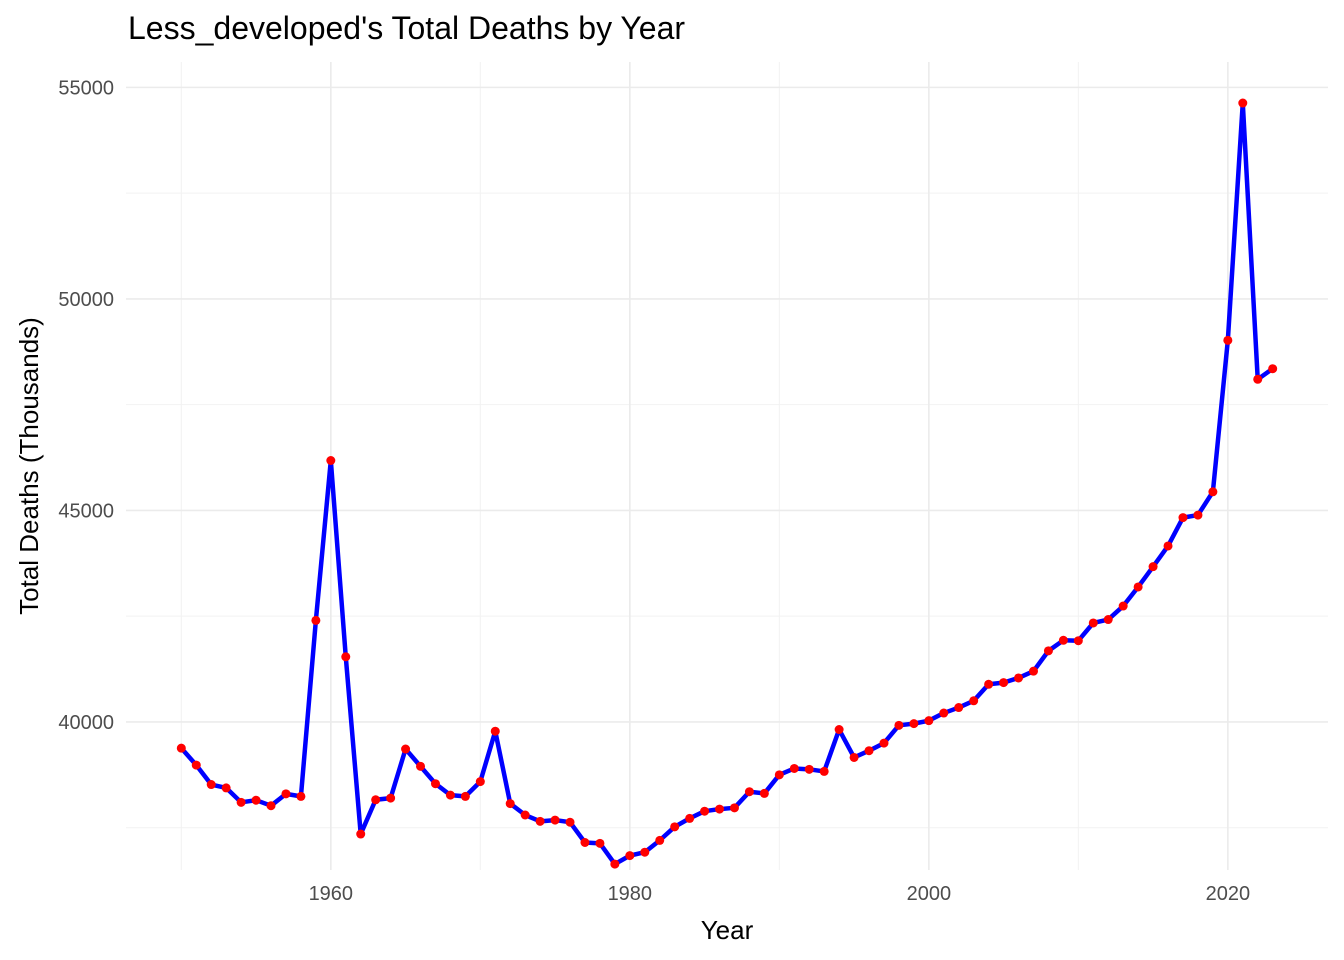  I want to click on x-tick-label: 2020, so click(1228, 894).